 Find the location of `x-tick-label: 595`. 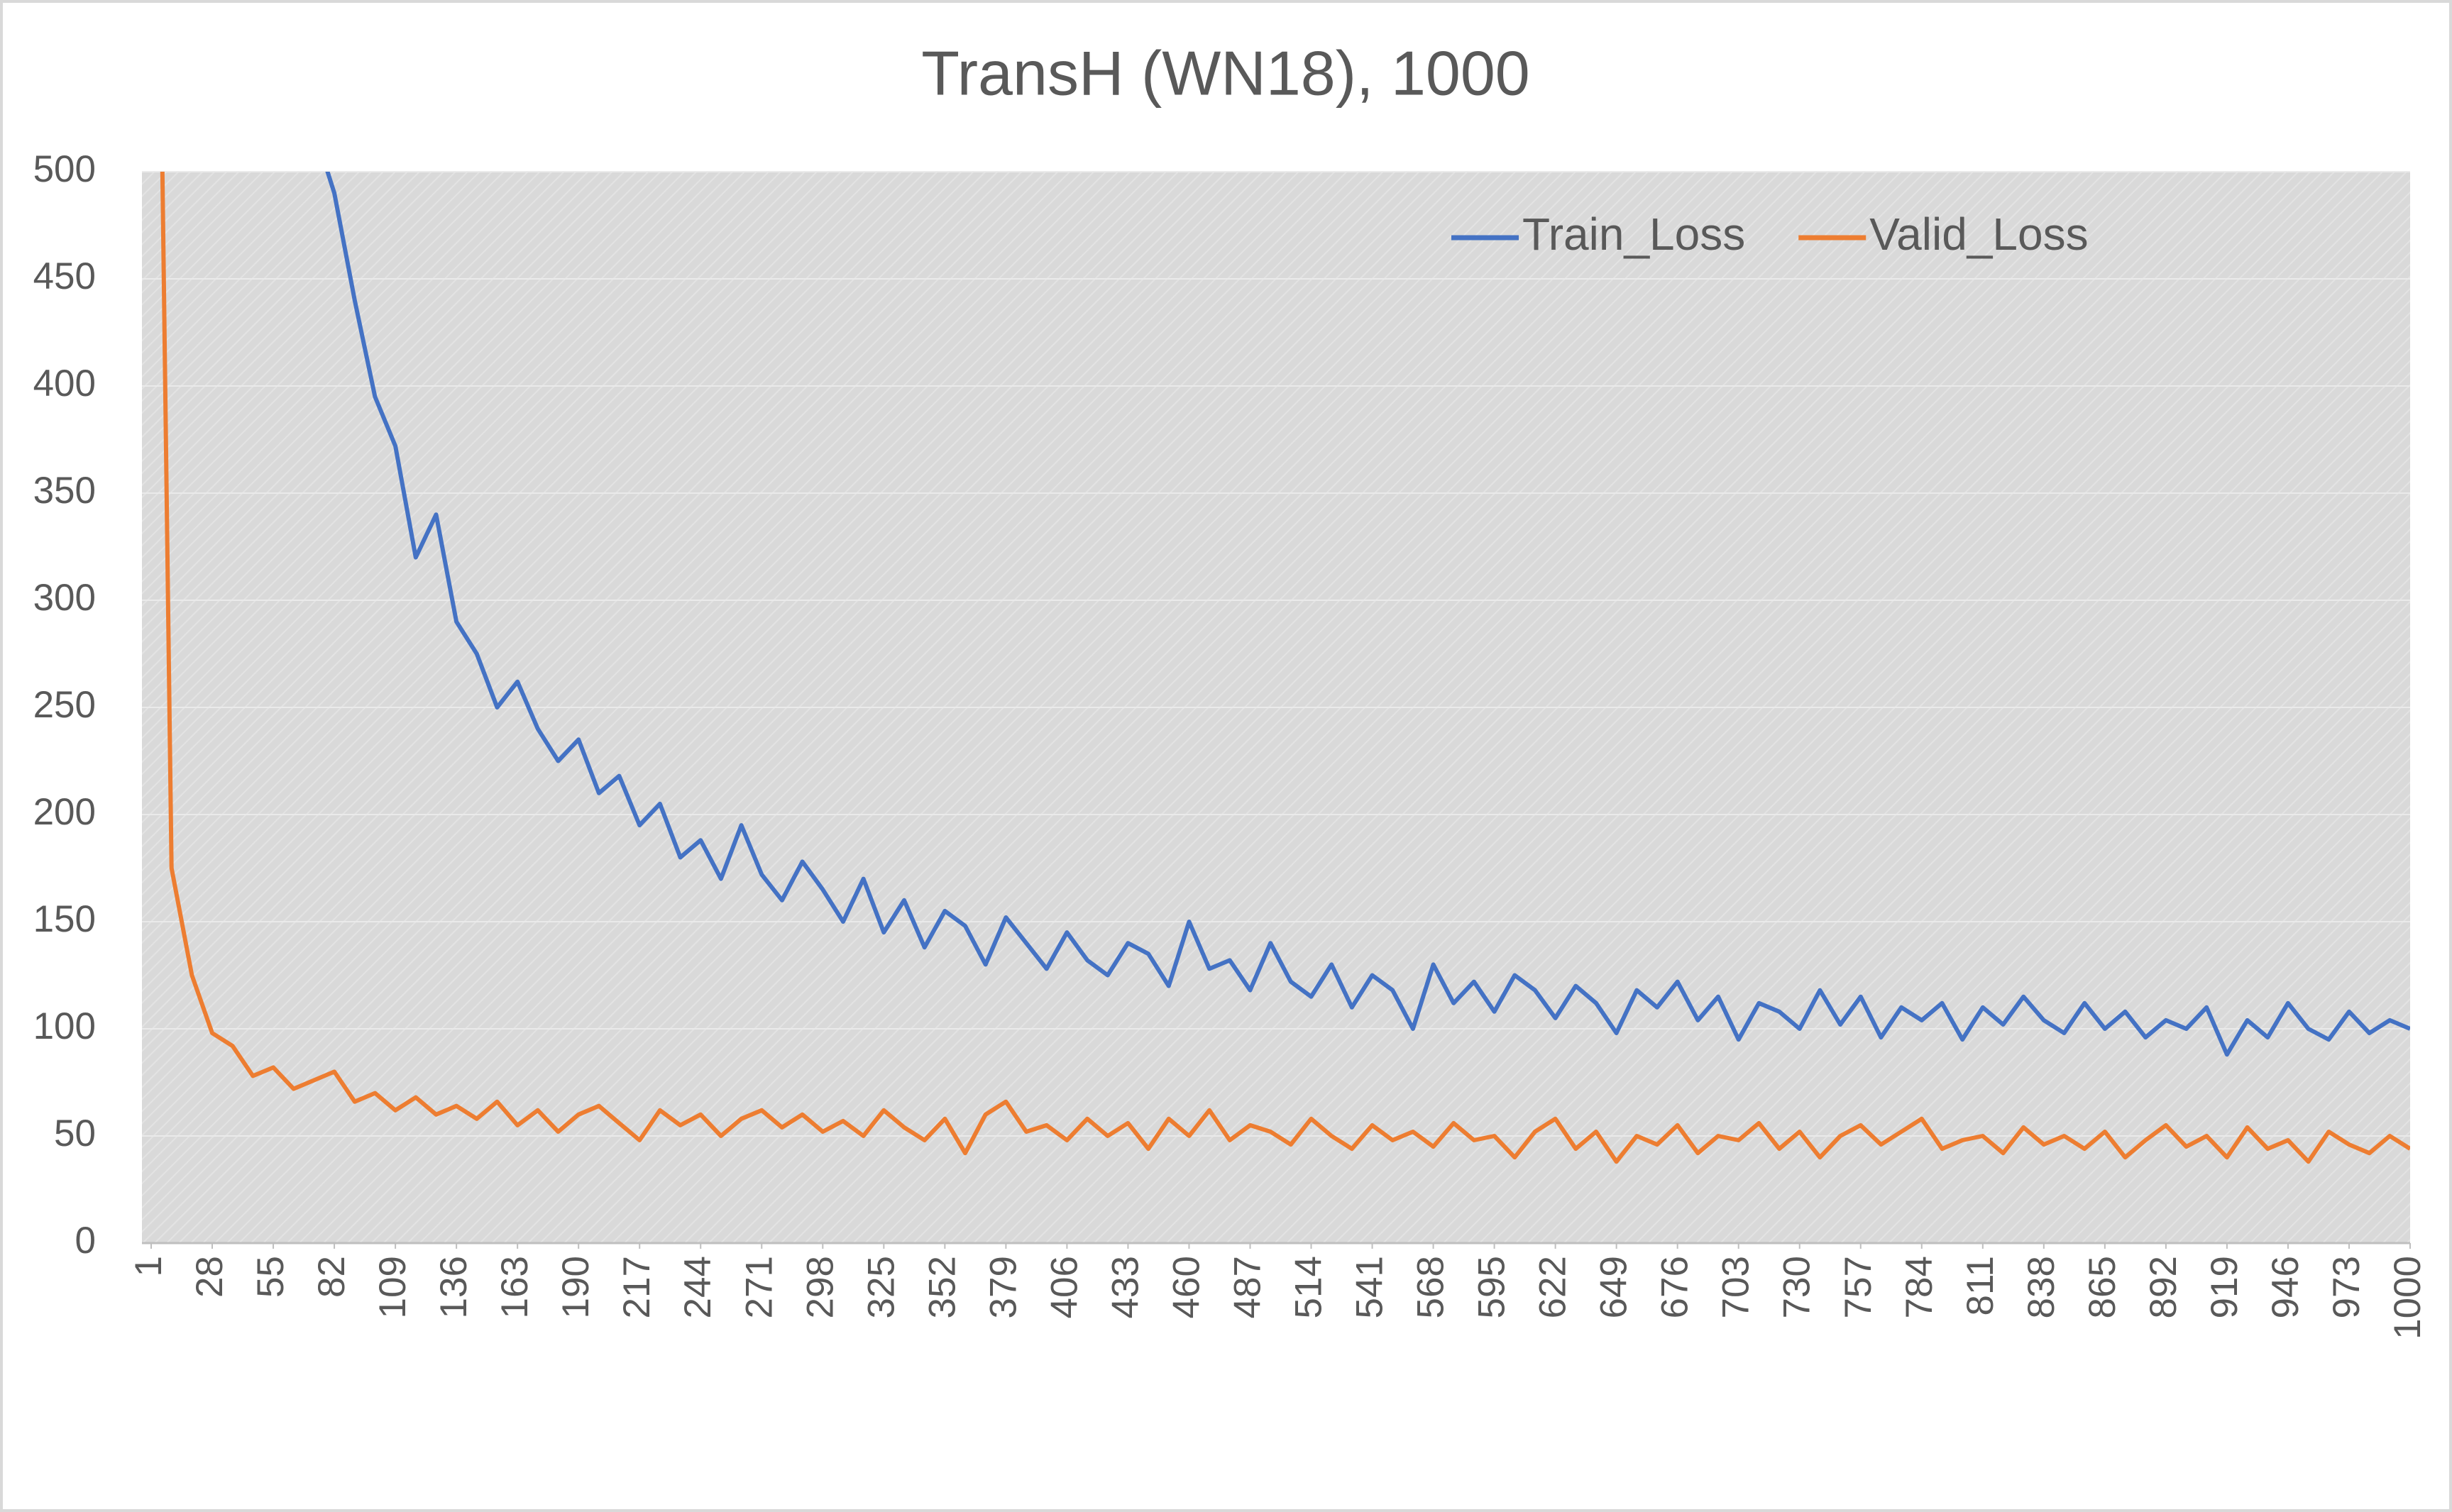

x-tick-label: 595 is located at coordinates (1492, 1287).